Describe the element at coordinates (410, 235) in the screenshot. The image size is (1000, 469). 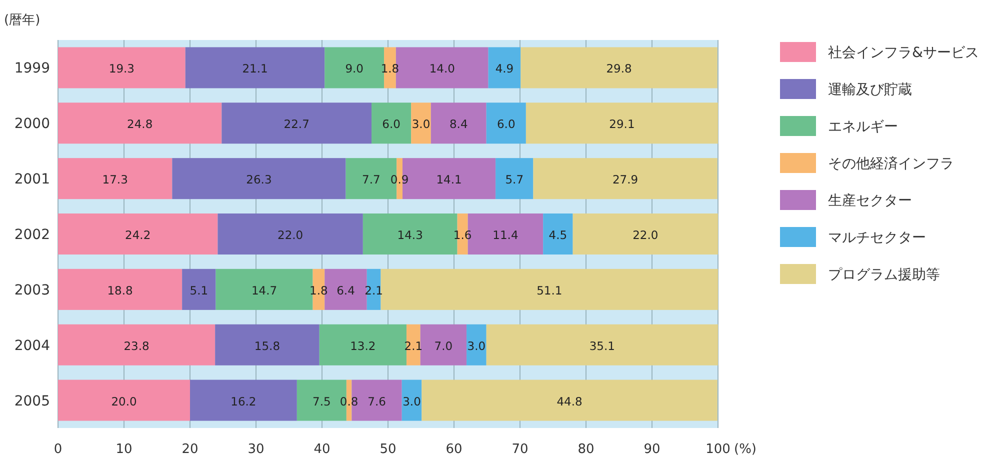
I see `data-label: 14.3` at that location.